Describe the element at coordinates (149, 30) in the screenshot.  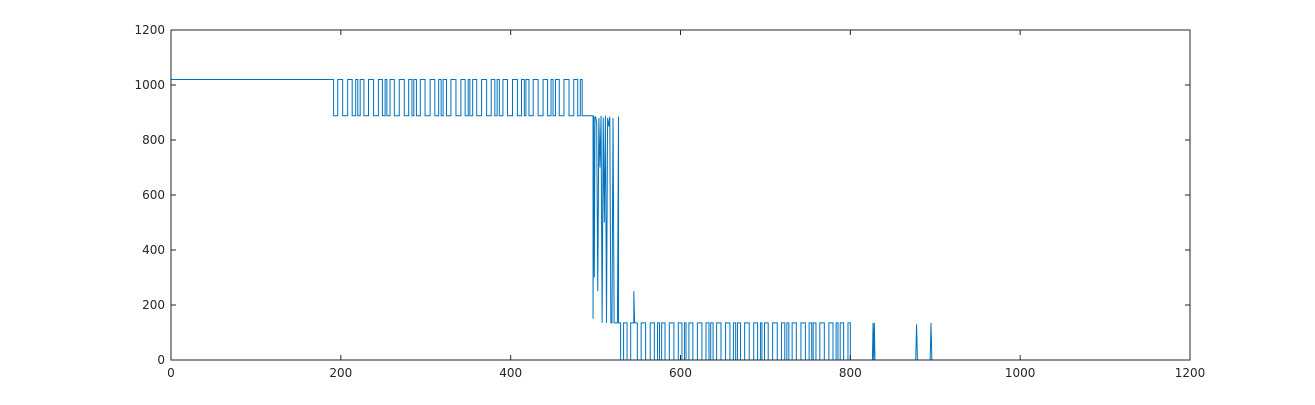
I see `y-tick-label: 1200` at that location.